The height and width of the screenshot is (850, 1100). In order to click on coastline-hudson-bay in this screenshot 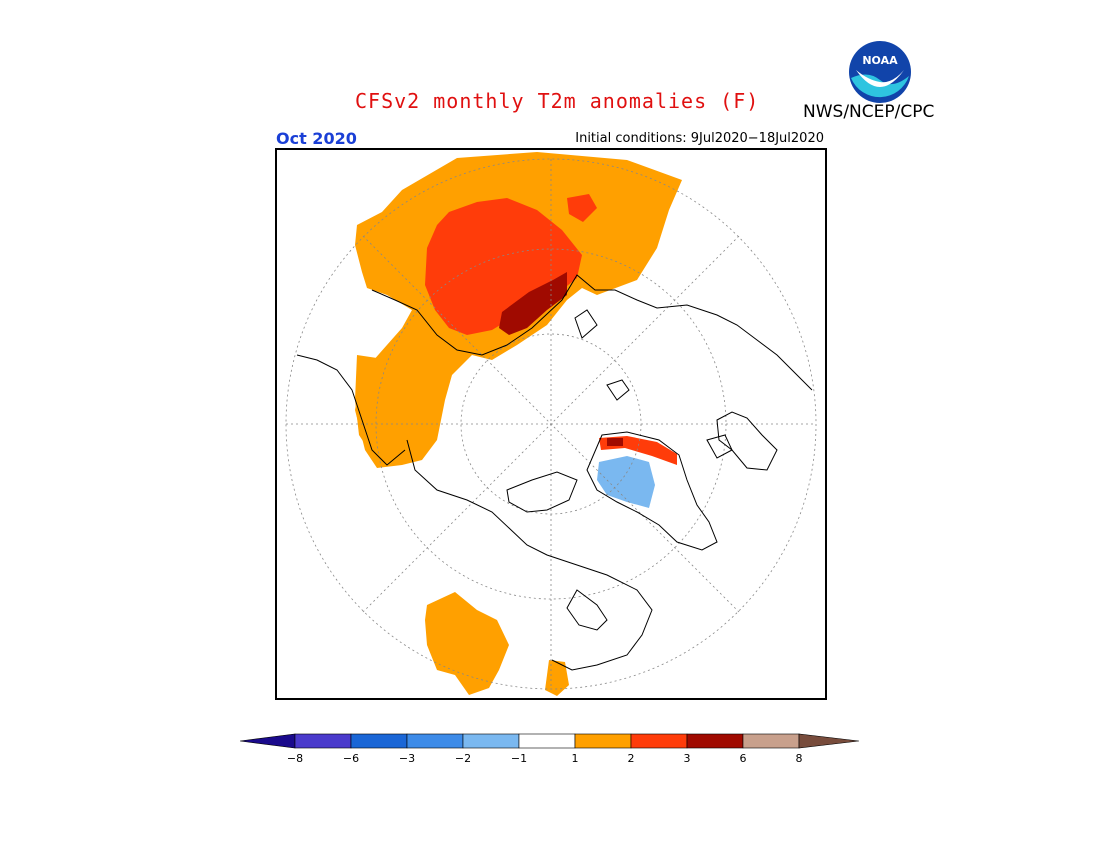, I will do `click(587, 610)`.